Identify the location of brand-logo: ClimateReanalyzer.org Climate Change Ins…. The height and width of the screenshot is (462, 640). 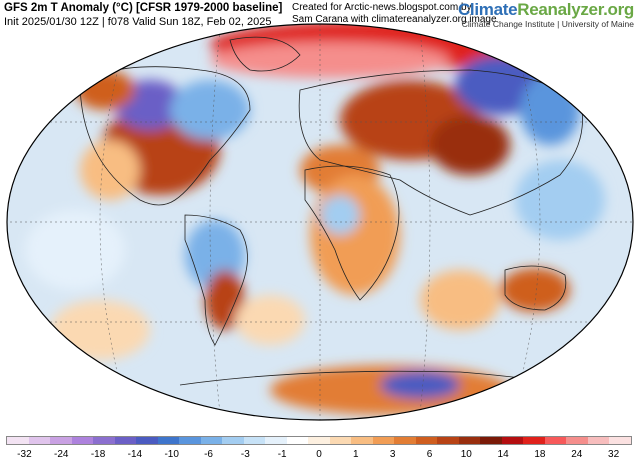
(546, 14).